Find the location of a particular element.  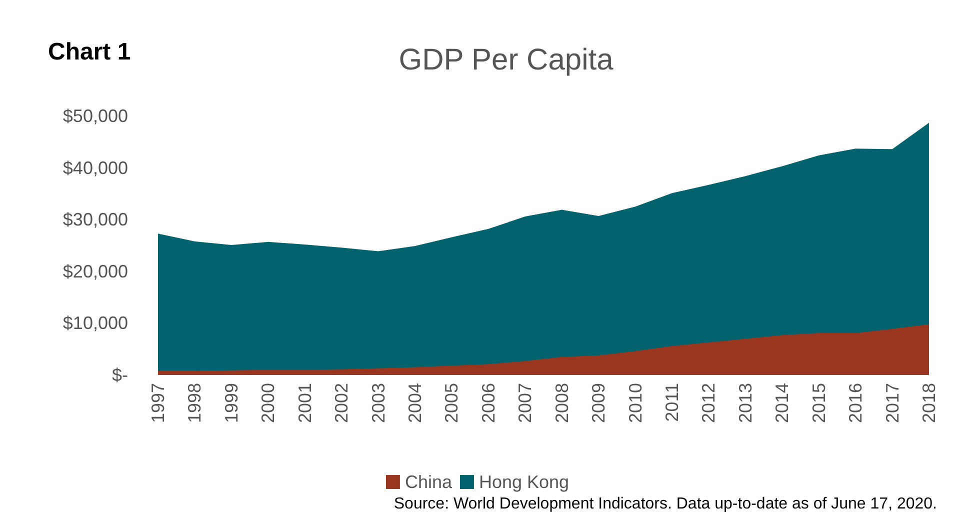

x-tick-label: 2003 is located at coordinates (378, 403).